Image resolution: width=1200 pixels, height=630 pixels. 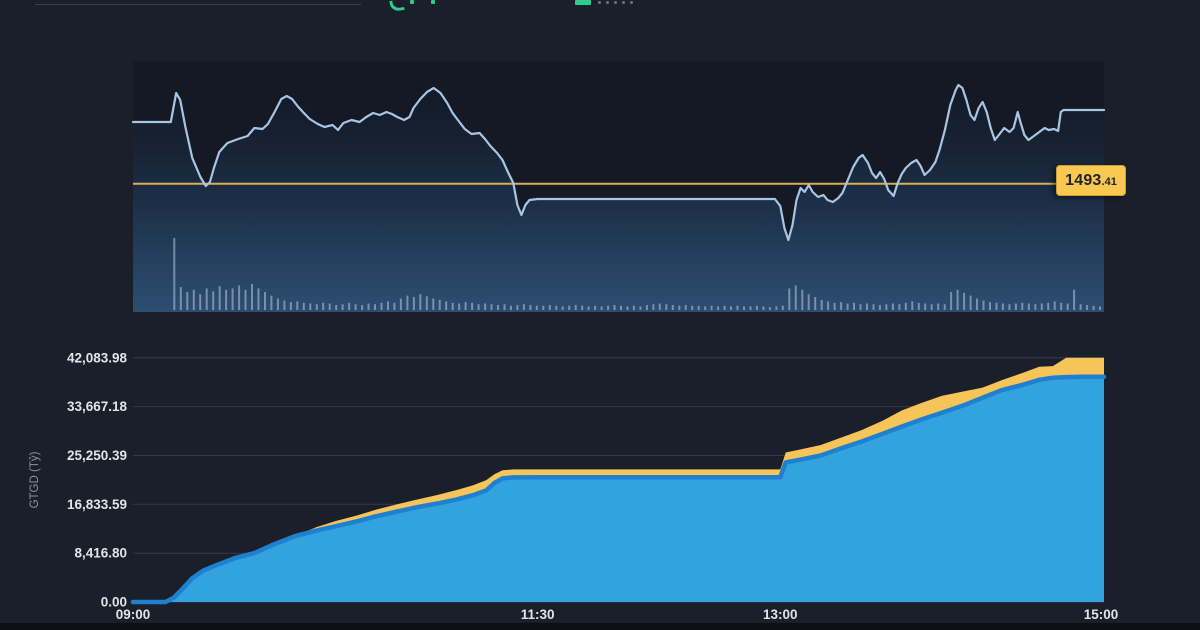 I want to click on svg-text: 25,250.39, so click(x=97, y=455).